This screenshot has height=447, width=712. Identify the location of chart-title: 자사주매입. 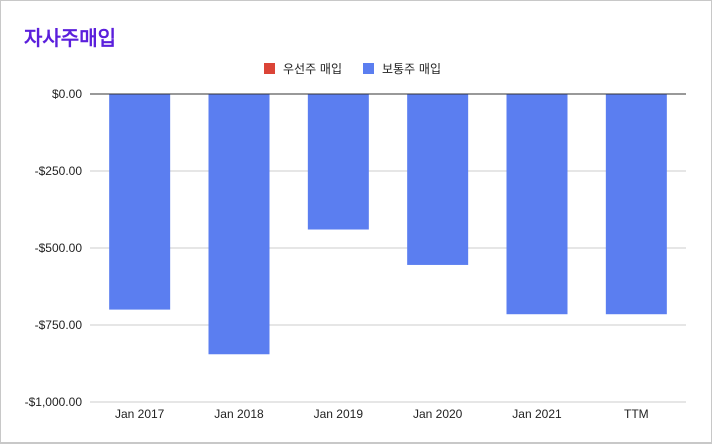
(70, 38).